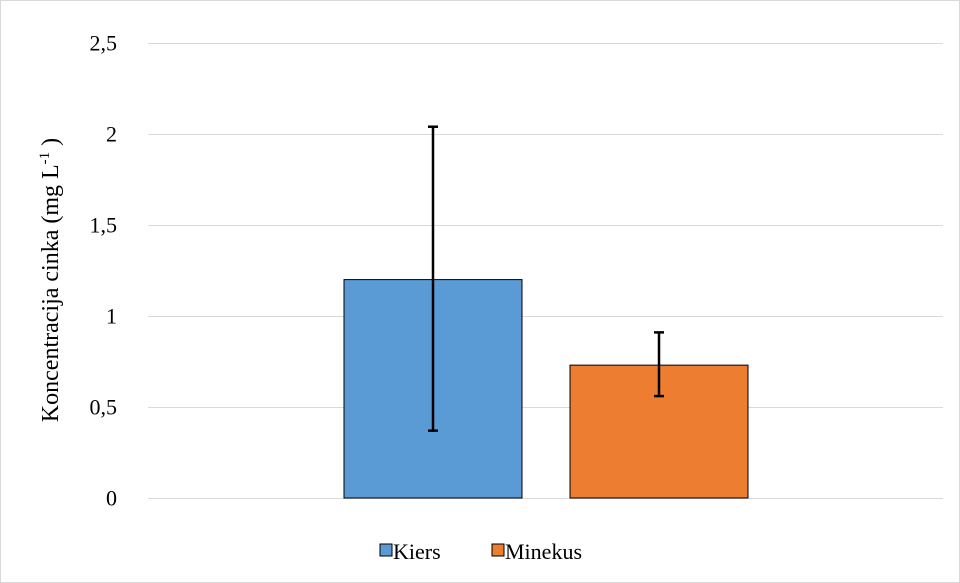 This screenshot has height=583, width=960. What do you see at coordinates (546, 278) in the screenshot?
I see `error-bars` at bounding box center [546, 278].